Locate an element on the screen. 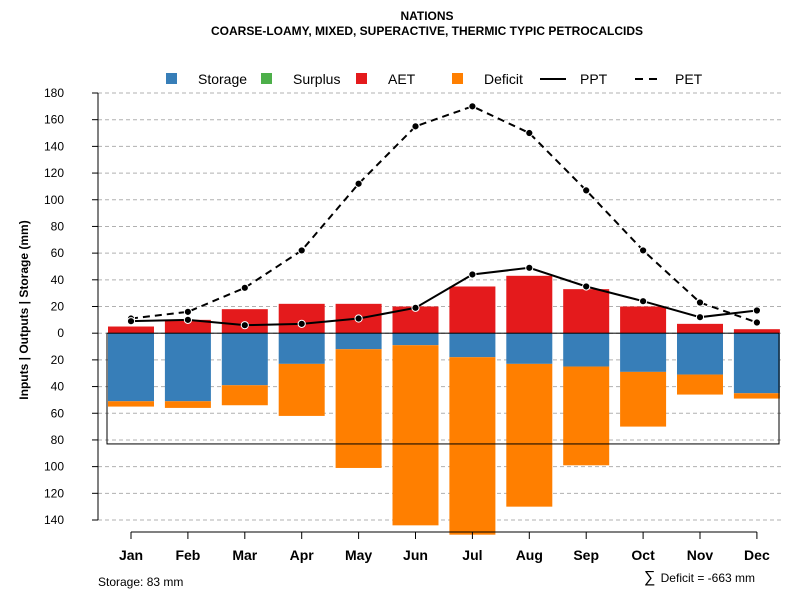  x-tick-label-jun: Jun is located at coordinates (415, 555).